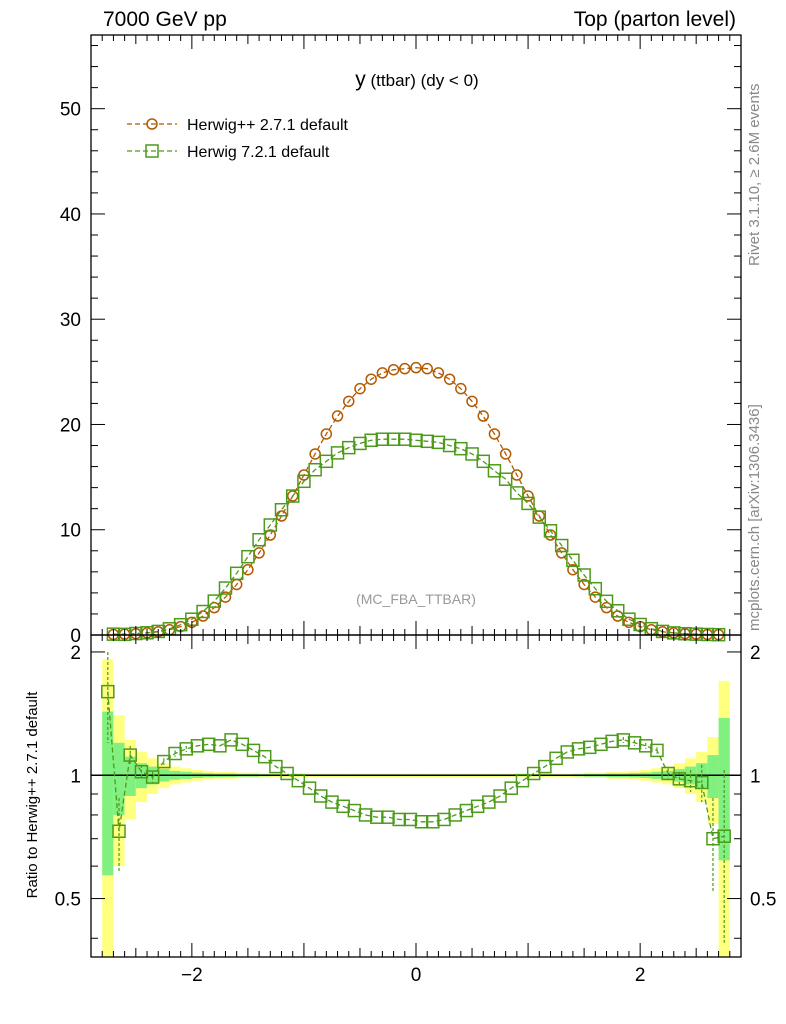 This screenshot has width=786, height=1024. I want to click on process-label: Top (parton level), so click(654, 19).